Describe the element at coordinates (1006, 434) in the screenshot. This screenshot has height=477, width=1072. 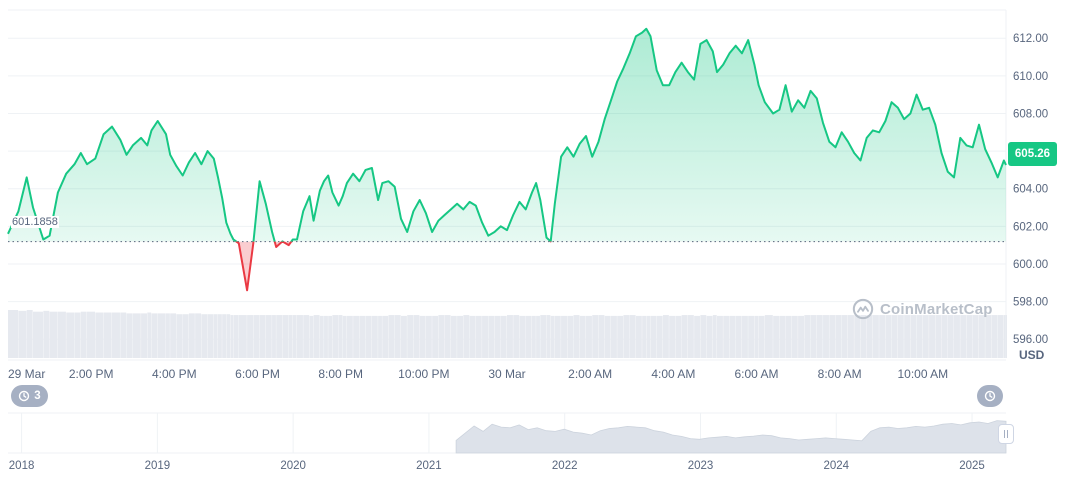
I see `navigator-handle` at that location.